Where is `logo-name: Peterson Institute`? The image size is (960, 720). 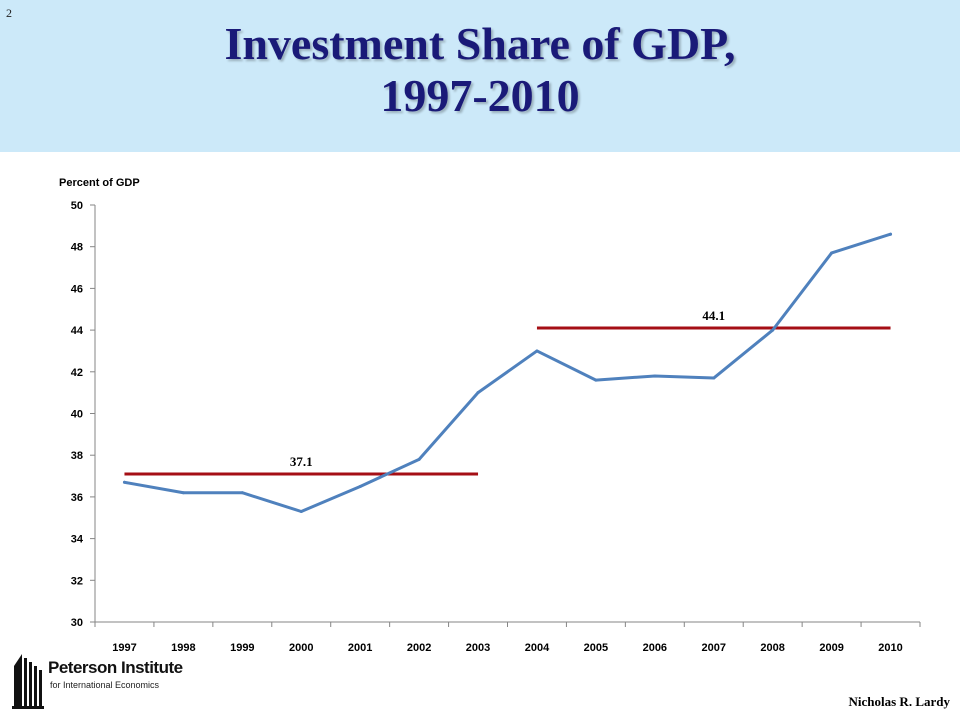 logo-name: Peterson Institute is located at coordinates (115, 667).